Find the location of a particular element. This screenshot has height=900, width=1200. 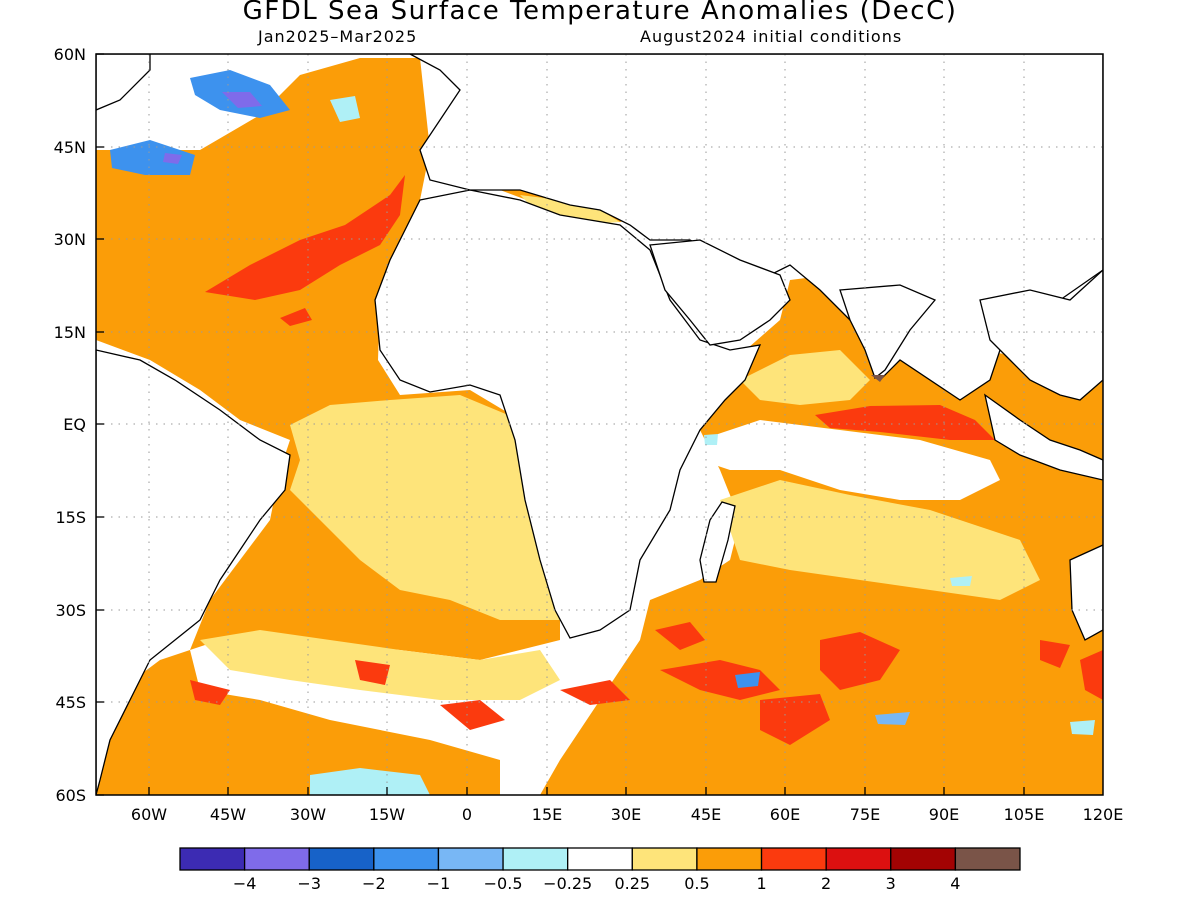

indian-ocean-light-north is located at coordinates (805, 377).